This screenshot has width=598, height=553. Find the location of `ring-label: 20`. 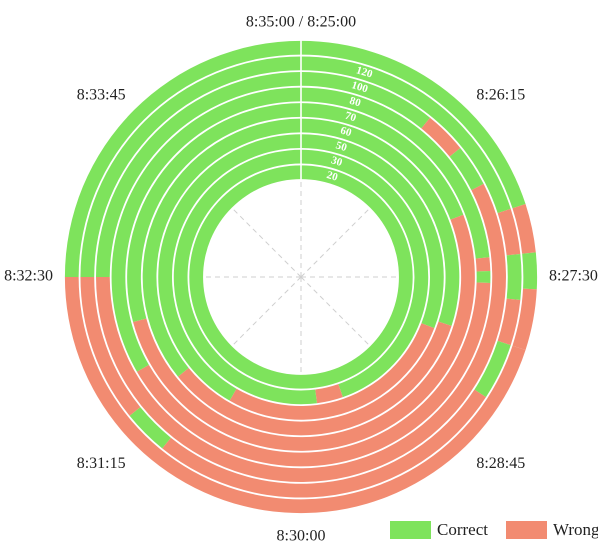

ring-label: 20 is located at coordinates (332, 176).